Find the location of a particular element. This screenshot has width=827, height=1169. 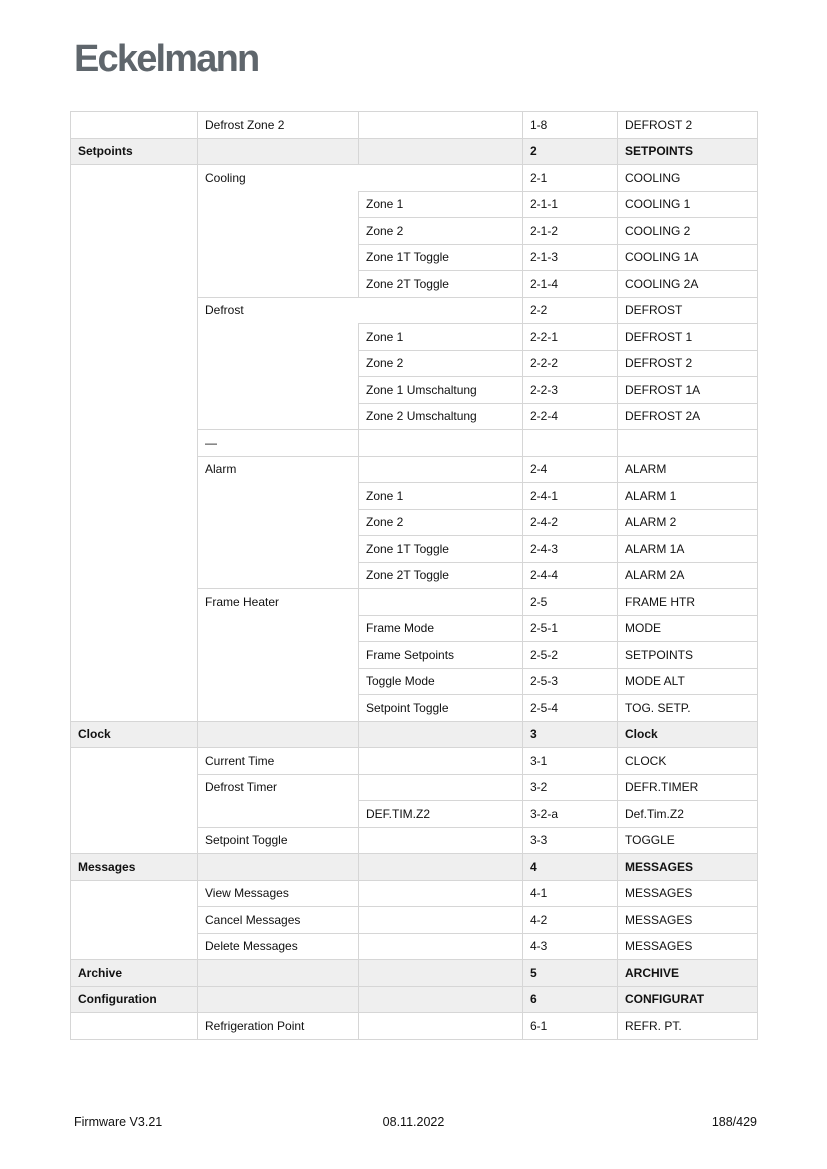

table-cell: Configuration is located at coordinates (134, 999).